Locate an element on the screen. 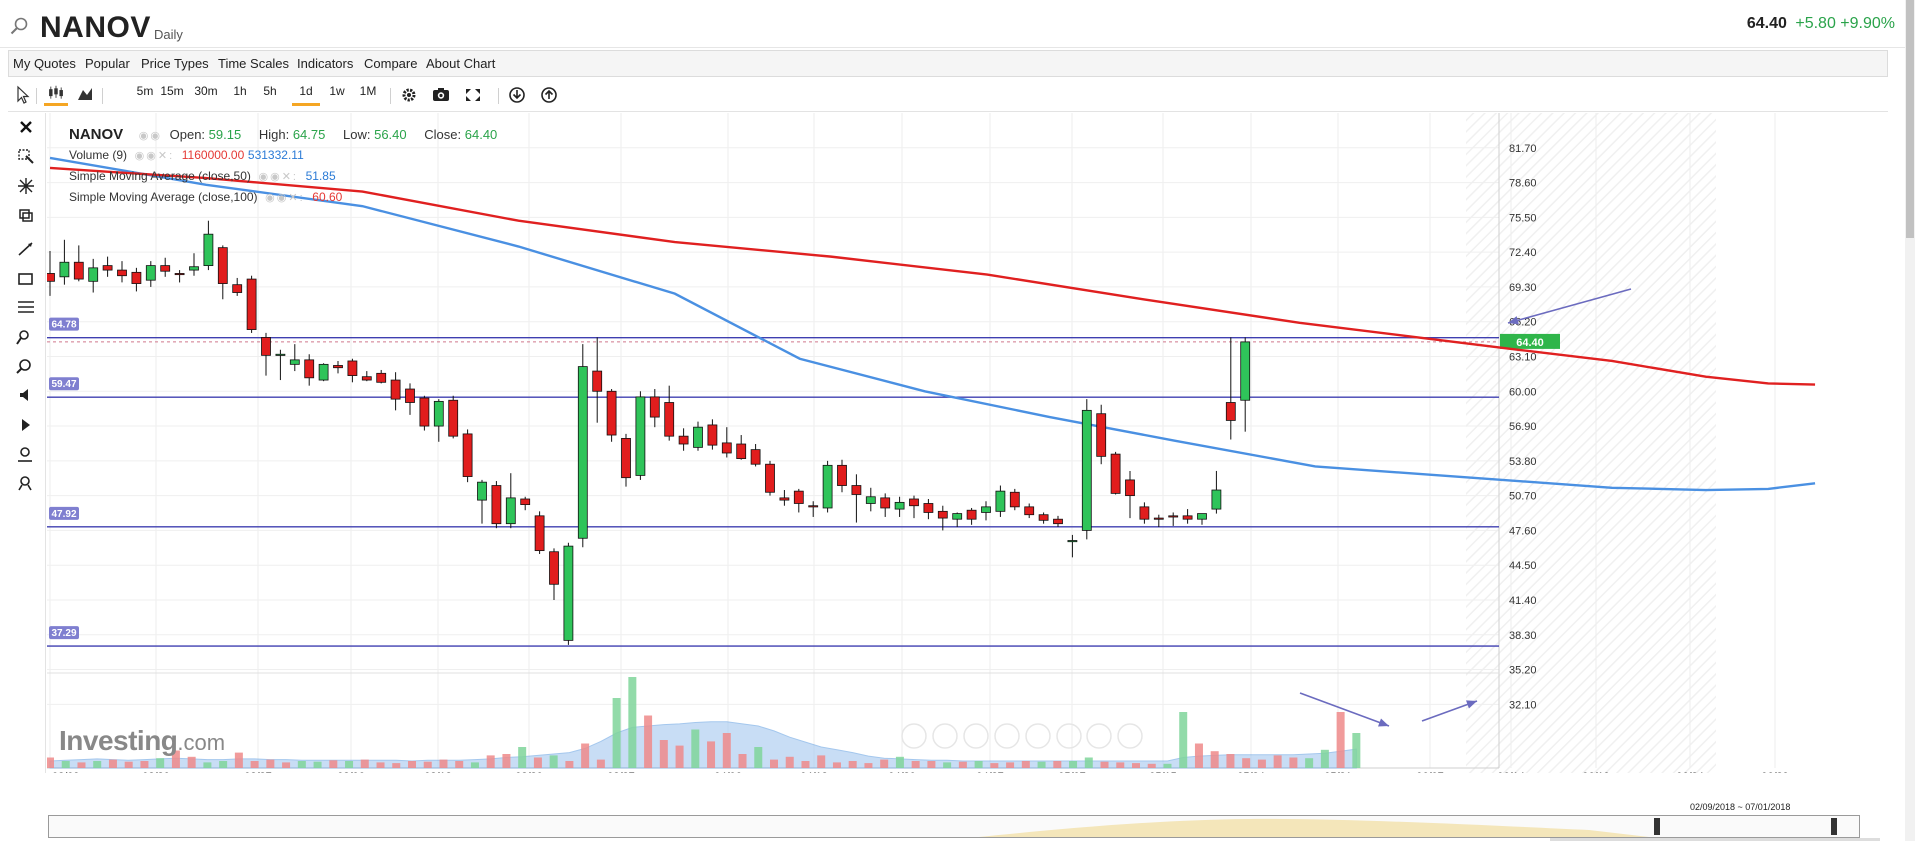  area-type-icon is located at coordinates (85, 95).